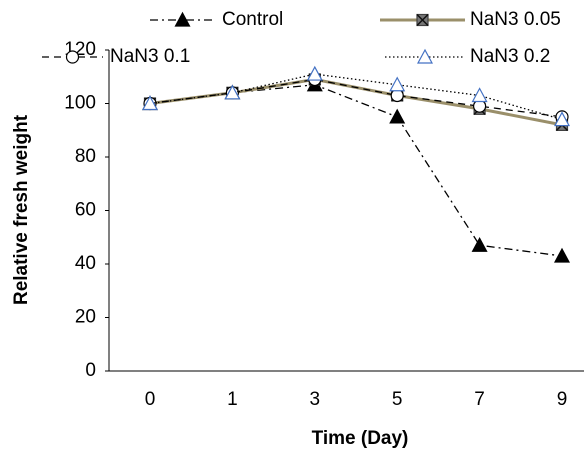 Image resolution: width=585 pixels, height=461 pixels. What do you see at coordinates (85, 156) in the screenshot?
I see `y-tick-label: 80` at bounding box center [85, 156].